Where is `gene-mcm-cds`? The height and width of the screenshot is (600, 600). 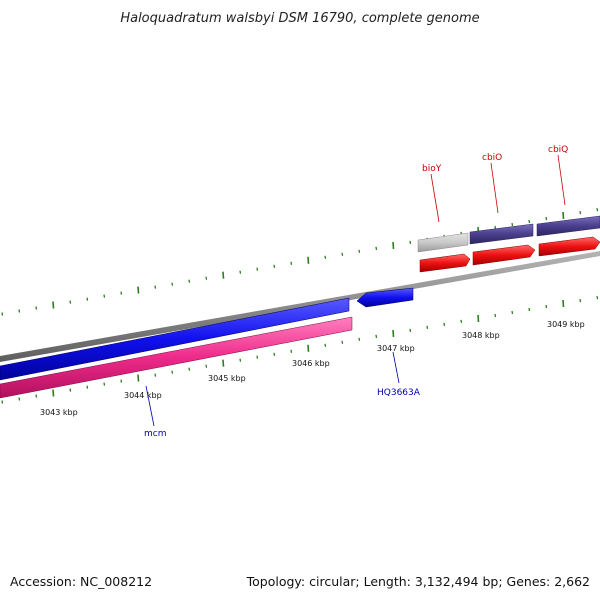
gene-mcm-cds is located at coordinates (175, 339).